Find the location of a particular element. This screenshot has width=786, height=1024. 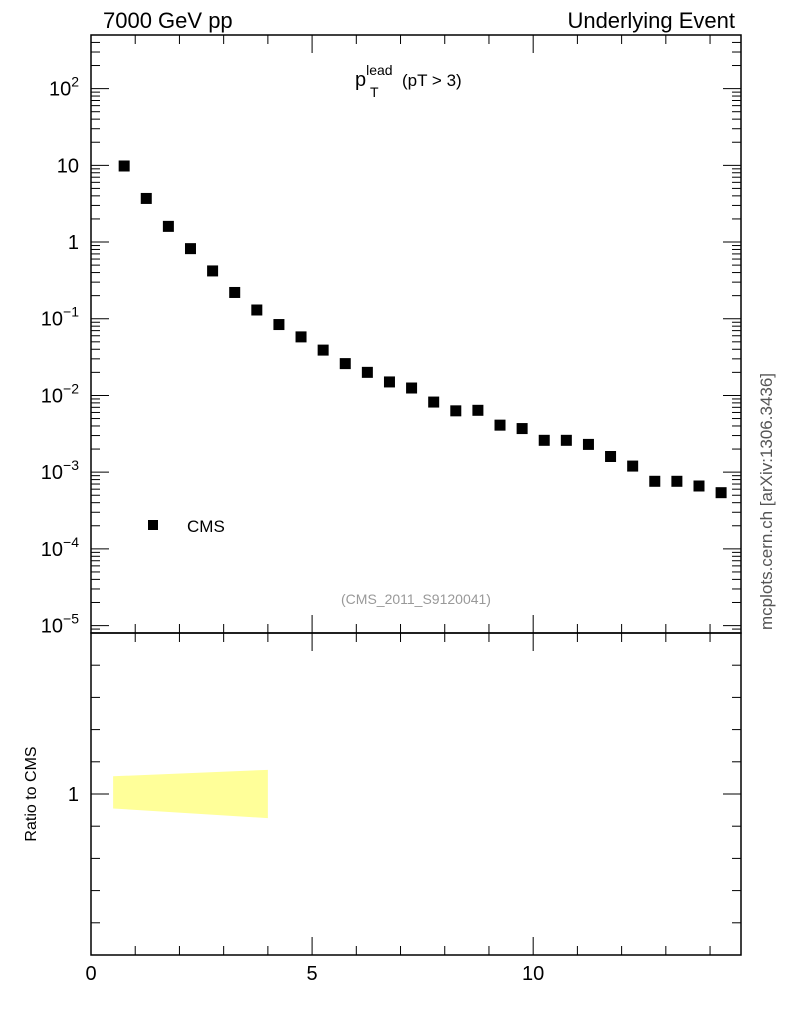

y-tick-label: 10⁻¹ is located at coordinates (60, 317).